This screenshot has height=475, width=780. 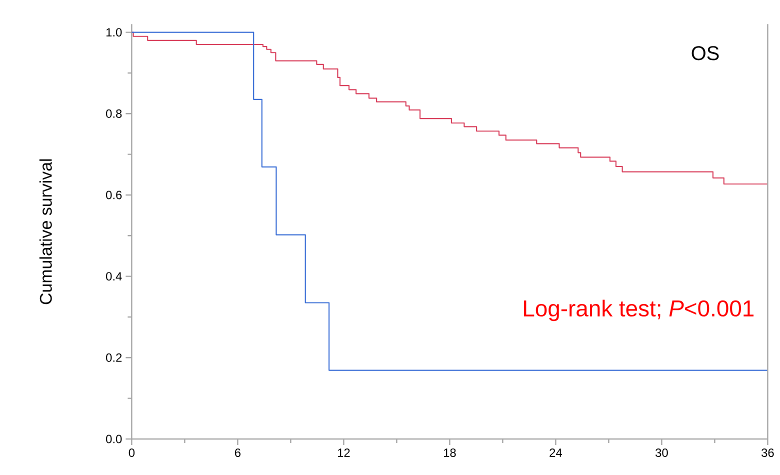 What do you see at coordinates (768, 452) in the screenshot?
I see `x-tick-label: 36` at bounding box center [768, 452].